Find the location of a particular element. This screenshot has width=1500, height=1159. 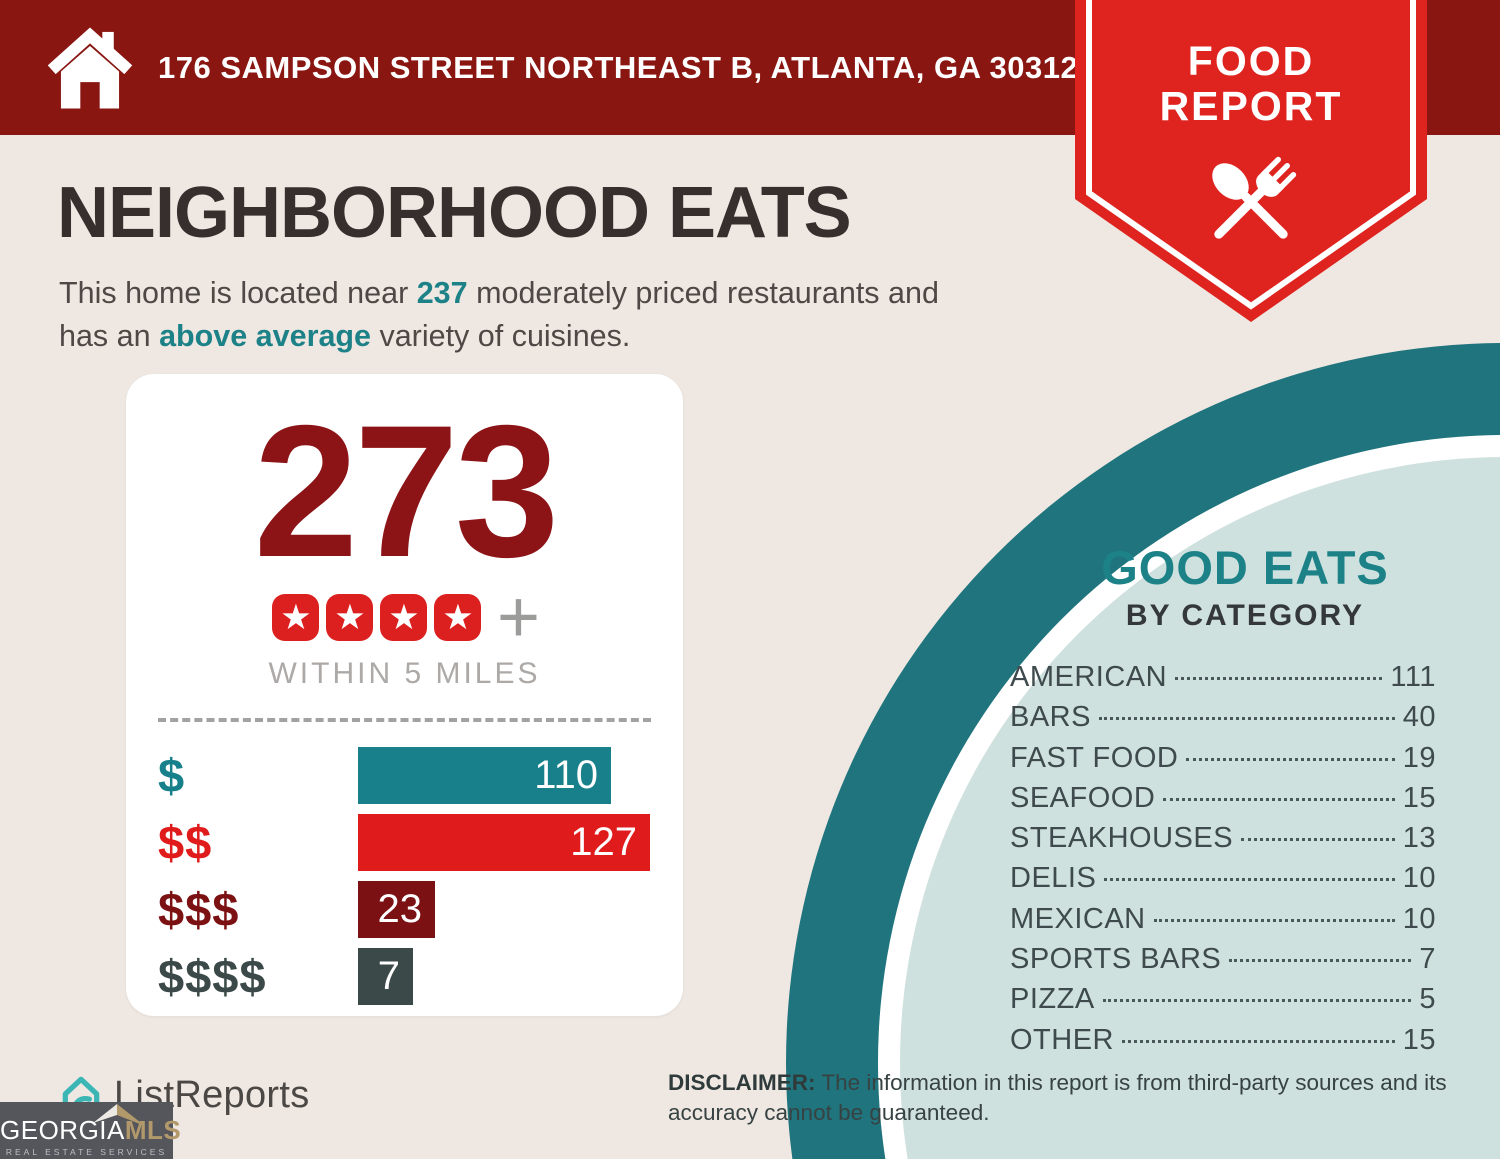

georgiamls-logo: GEORGIAMLS REAL ESTATE SERVICES is located at coordinates (91, 1130).